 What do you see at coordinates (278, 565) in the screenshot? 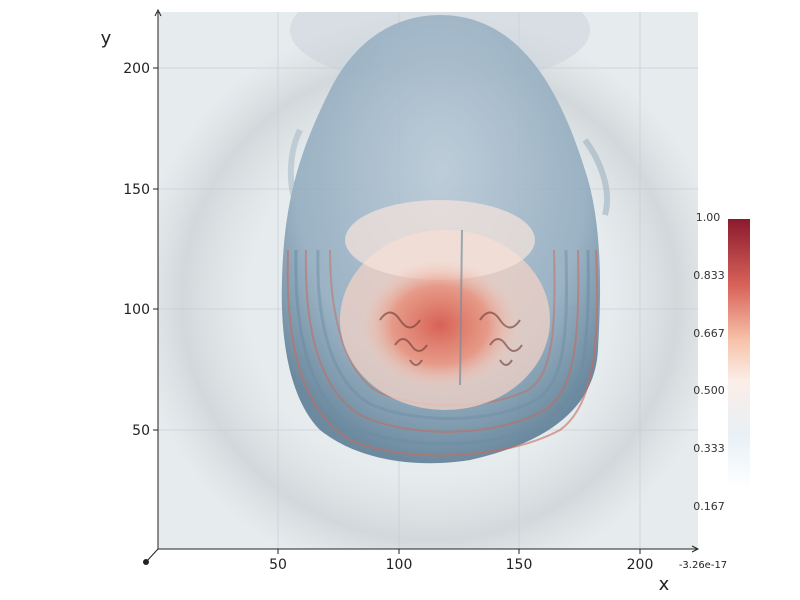
I see `x-tick-label: 50` at bounding box center [278, 565].